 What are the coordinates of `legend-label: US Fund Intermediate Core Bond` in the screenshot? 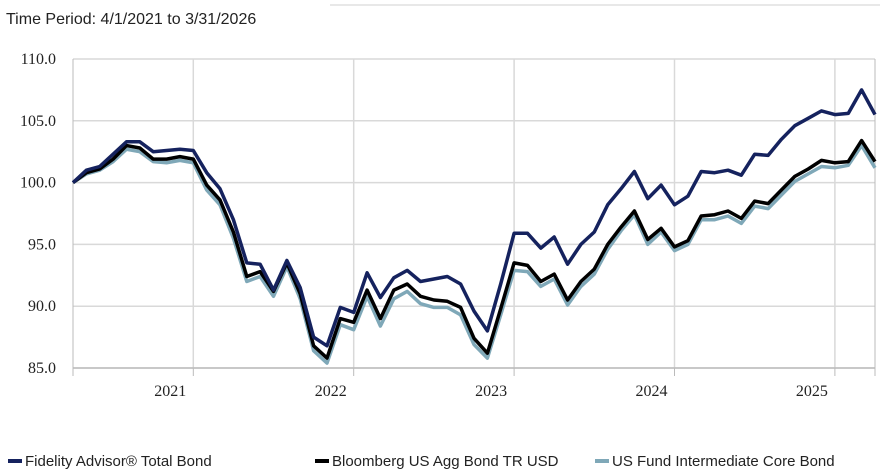 It's located at (723, 461).